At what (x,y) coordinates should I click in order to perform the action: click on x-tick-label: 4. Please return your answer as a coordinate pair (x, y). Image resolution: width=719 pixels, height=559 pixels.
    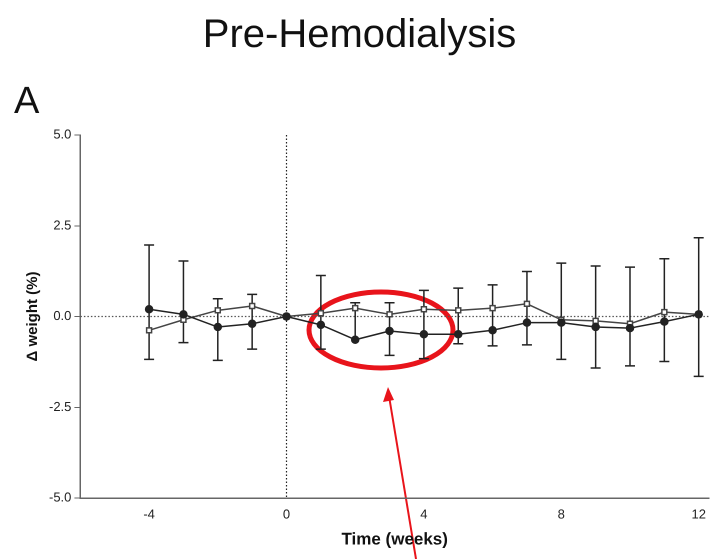
    Looking at the image, I should click on (424, 514).